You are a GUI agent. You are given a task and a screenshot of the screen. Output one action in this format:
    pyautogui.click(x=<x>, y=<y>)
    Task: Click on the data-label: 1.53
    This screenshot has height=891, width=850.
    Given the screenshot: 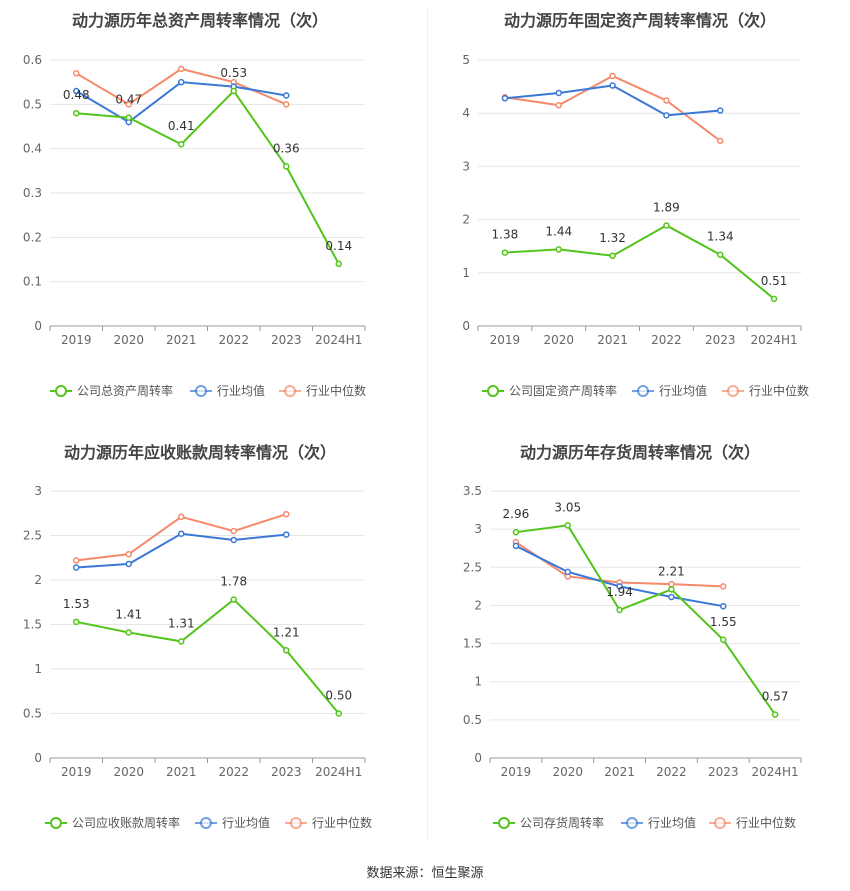 What is the action you would take?
    pyautogui.click(x=76, y=604)
    